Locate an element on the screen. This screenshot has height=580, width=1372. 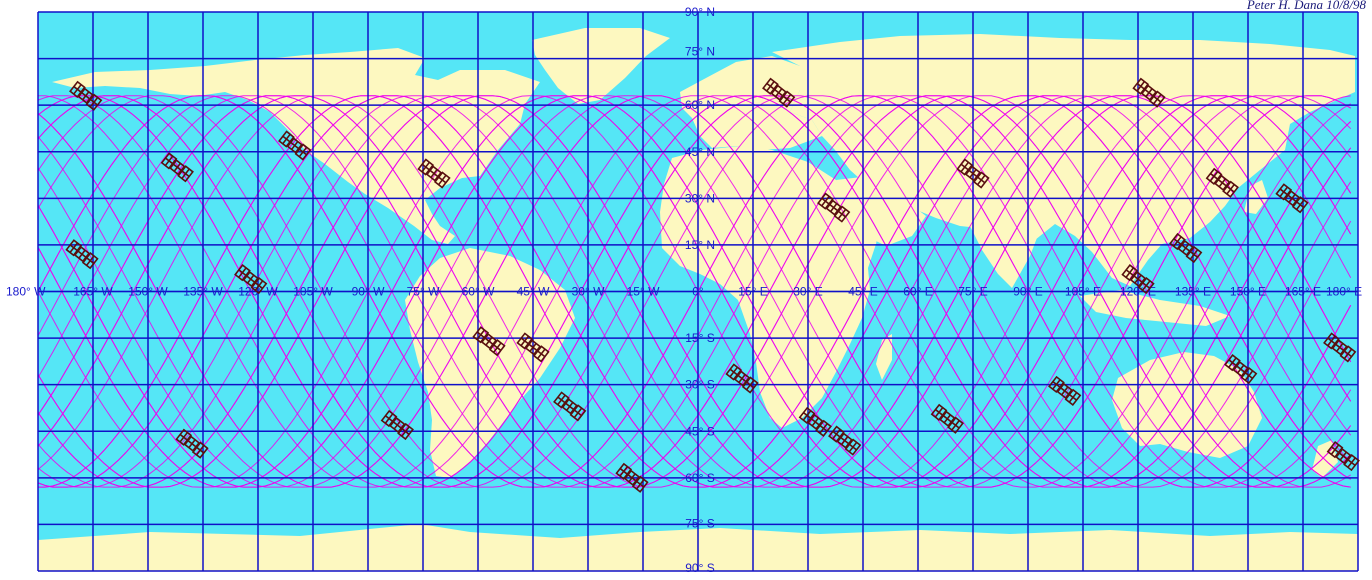
greenland is located at coordinates (601, 66).